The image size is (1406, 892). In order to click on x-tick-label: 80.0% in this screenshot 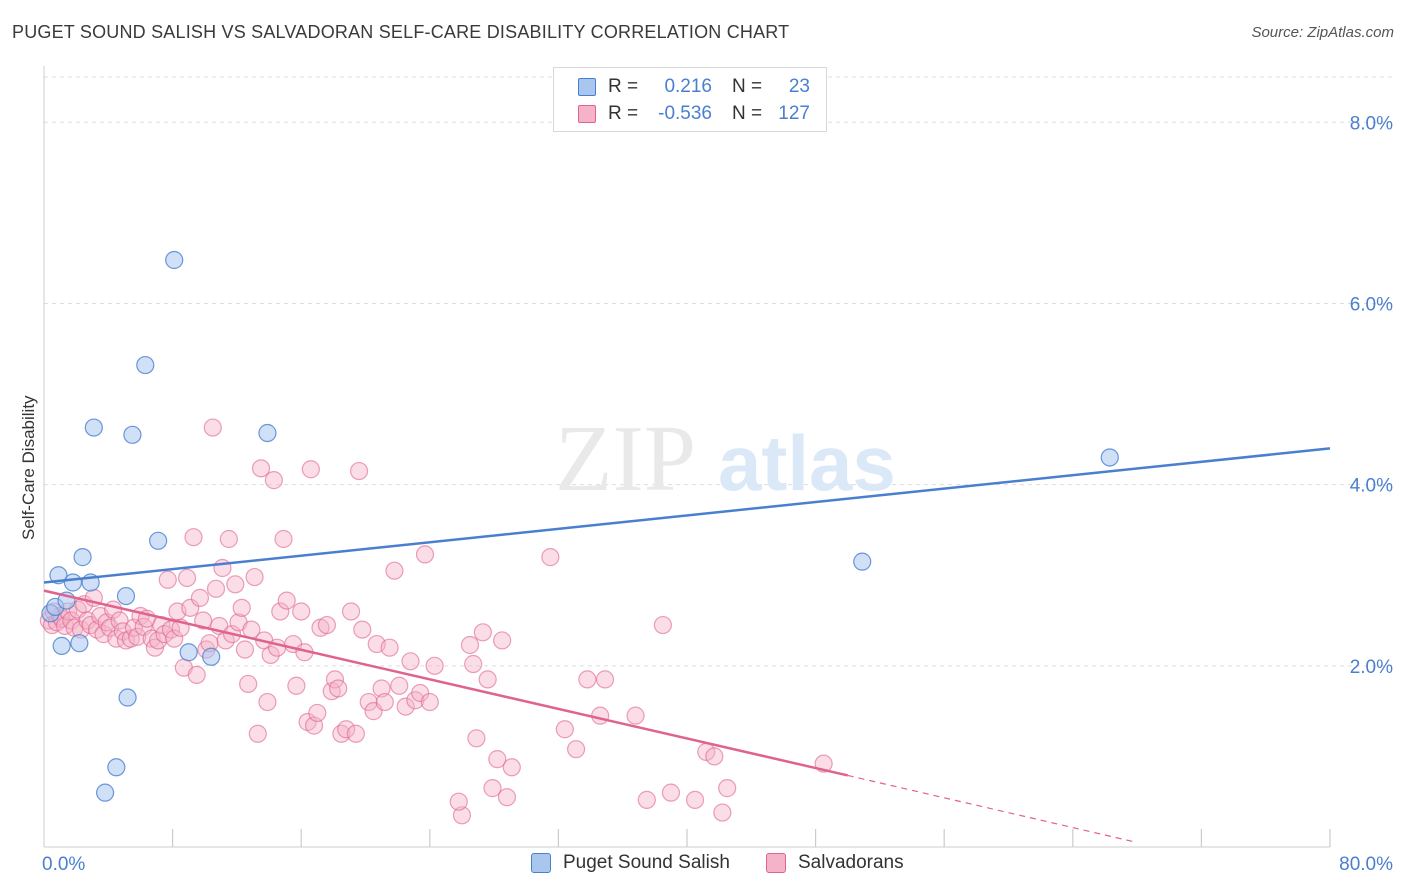, I will do `click(1366, 864)`.